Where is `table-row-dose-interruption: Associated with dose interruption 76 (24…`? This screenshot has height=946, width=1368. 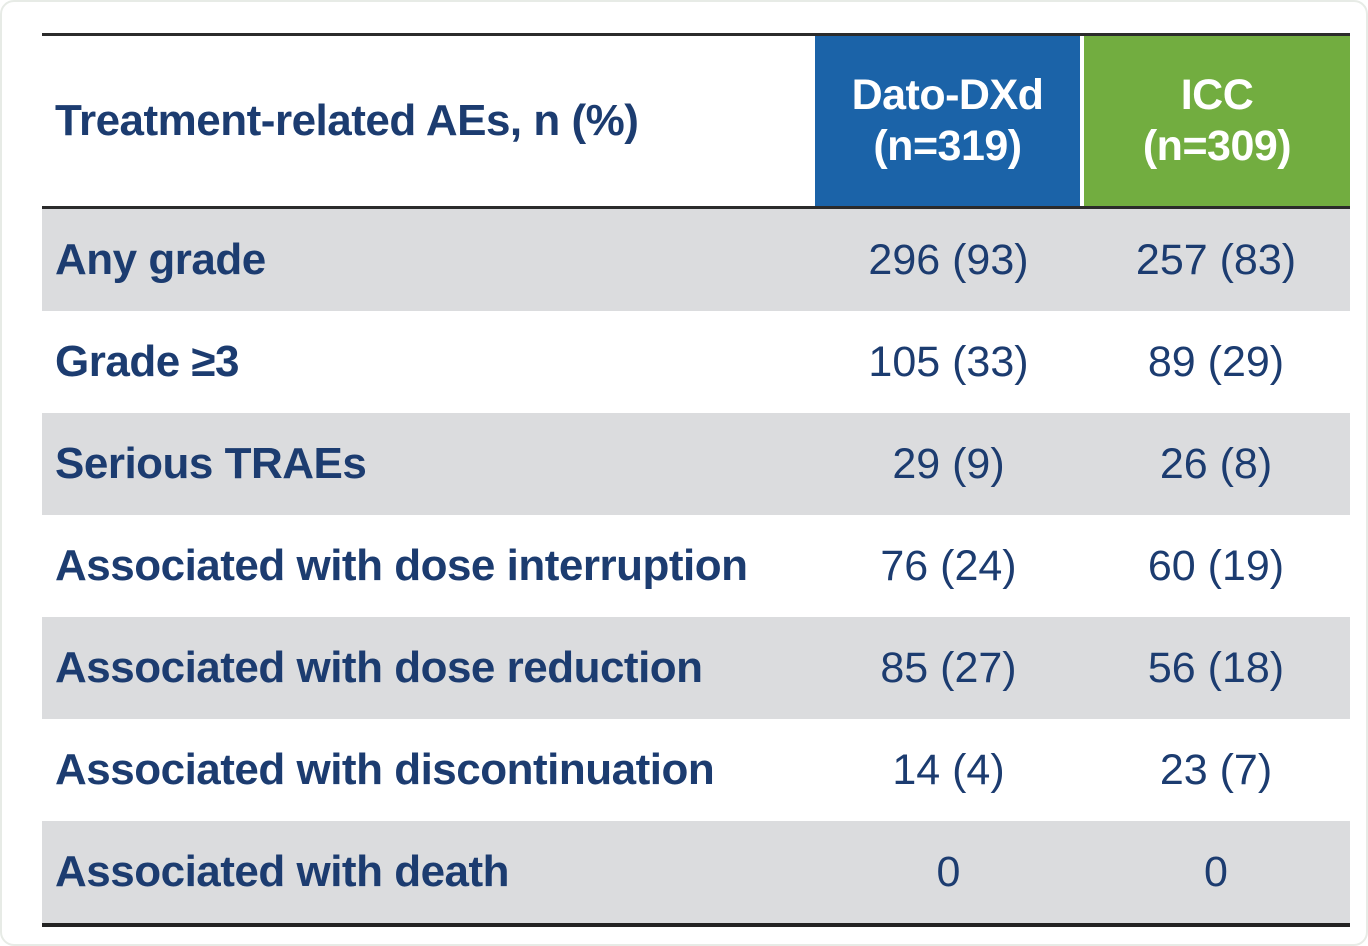
table-row-dose-interruption: Associated with dose interruption 76 (24… is located at coordinates (696, 566).